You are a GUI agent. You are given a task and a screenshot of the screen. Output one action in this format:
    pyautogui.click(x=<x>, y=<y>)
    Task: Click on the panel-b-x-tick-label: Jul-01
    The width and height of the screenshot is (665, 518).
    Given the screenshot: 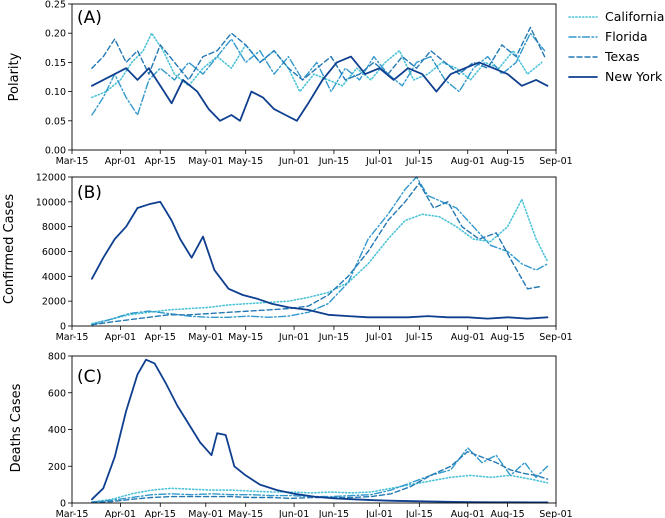 What is the action you would take?
    pyautogui.click(x=379, y=337)
    